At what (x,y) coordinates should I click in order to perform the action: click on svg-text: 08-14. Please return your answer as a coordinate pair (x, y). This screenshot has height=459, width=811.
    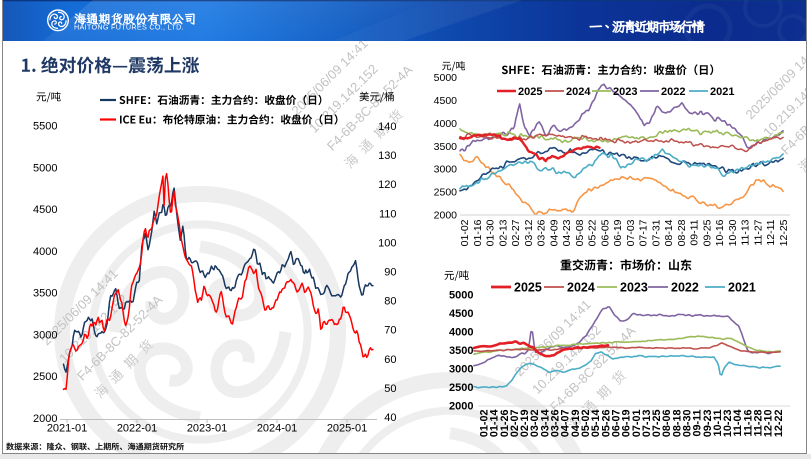
    Looking at the image, I should click on (669, 232).